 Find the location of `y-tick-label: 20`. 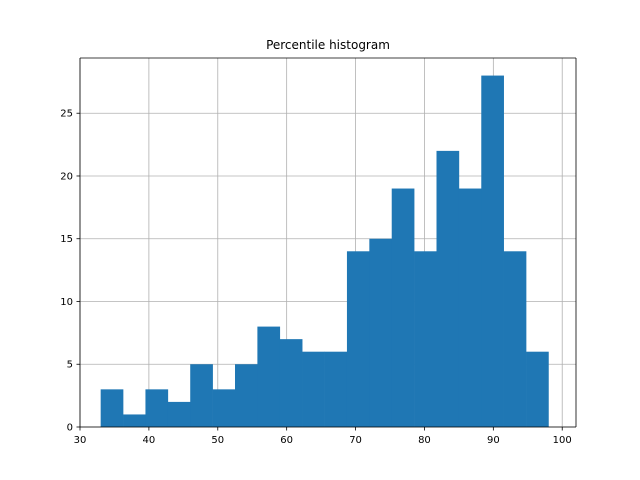

y-tick-label: 20 is located at coordinates (66, 176).